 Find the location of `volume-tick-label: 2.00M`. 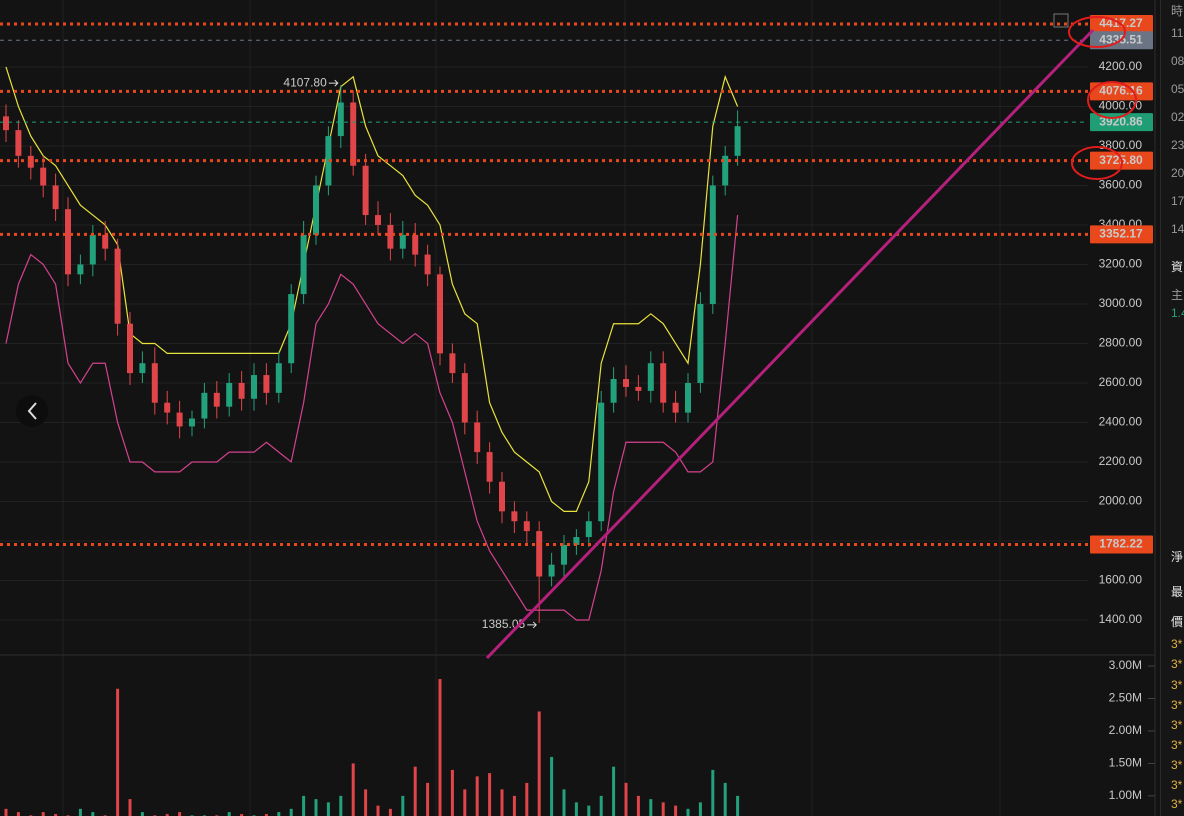

volume-tick-label: 2.00M is located at coordinates (1125, 730).